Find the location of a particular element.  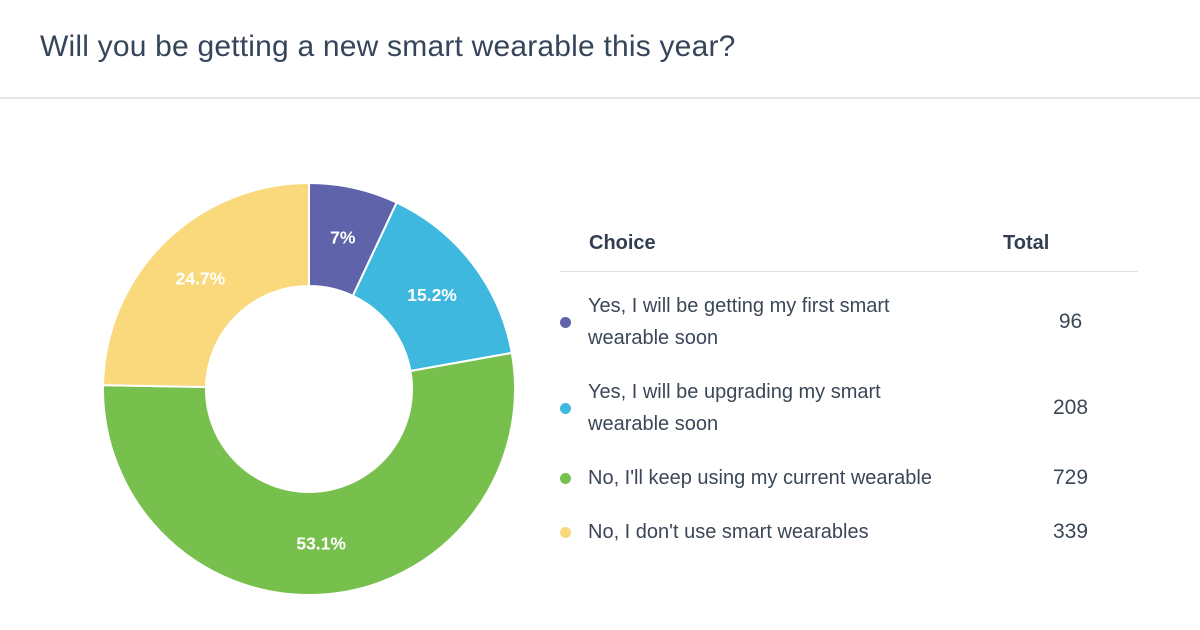

total-column-header: Total is located at coordinates (1026, 243).